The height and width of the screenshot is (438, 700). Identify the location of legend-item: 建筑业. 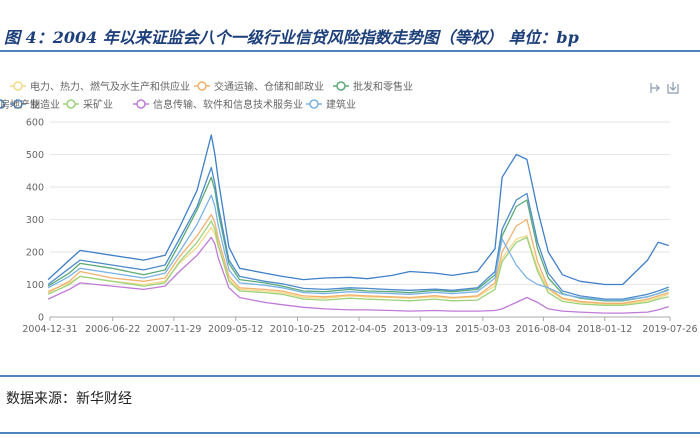
(331, 104).